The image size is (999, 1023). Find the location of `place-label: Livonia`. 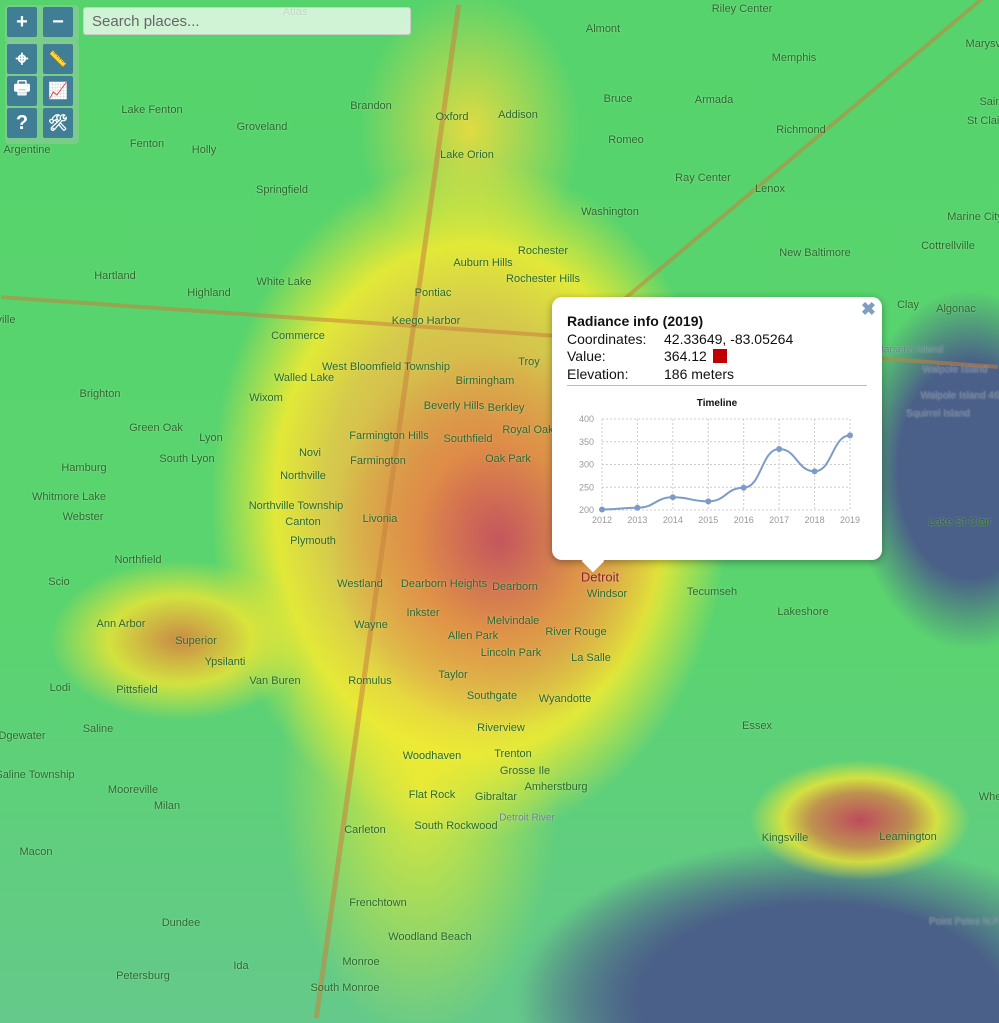

place-label: Livonia is located at coordinates (380, 519).